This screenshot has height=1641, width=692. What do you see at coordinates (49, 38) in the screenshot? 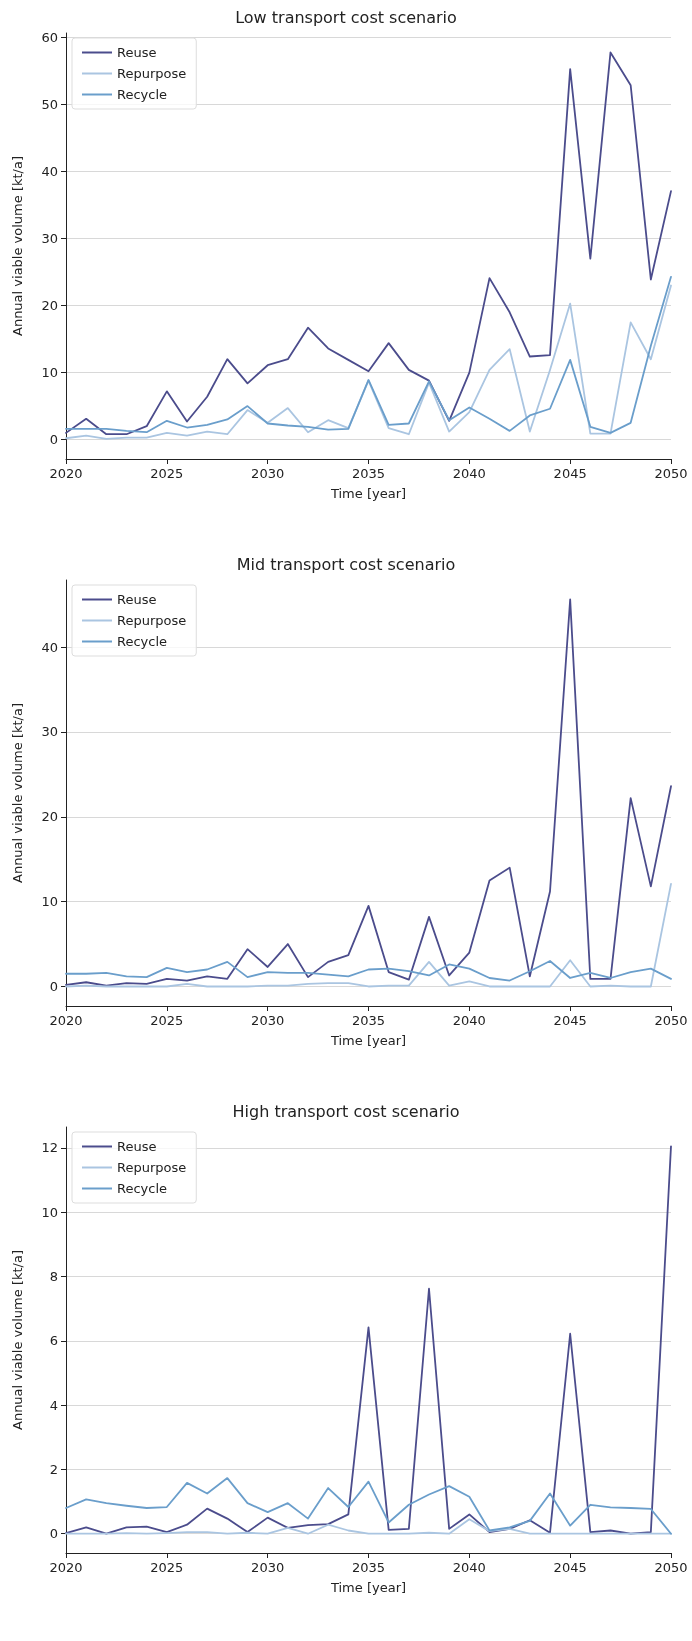
I see `y-tick-label: 60` at bounding box center [49, 38].